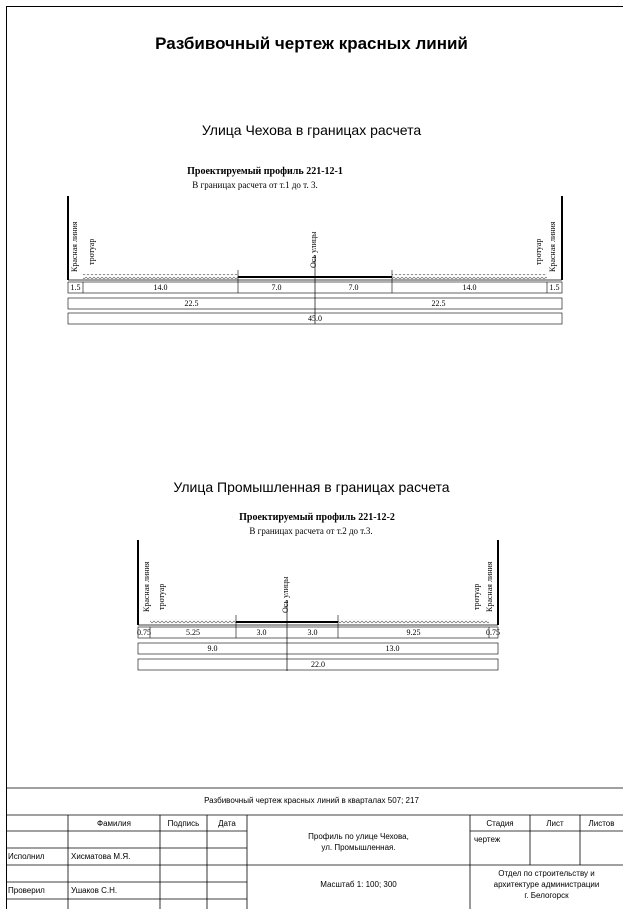  What do you see at coordinates (285, 594) in the screenshot?
I see `section2-axis-label: Ось улицы` at bounding box center [285, 594].